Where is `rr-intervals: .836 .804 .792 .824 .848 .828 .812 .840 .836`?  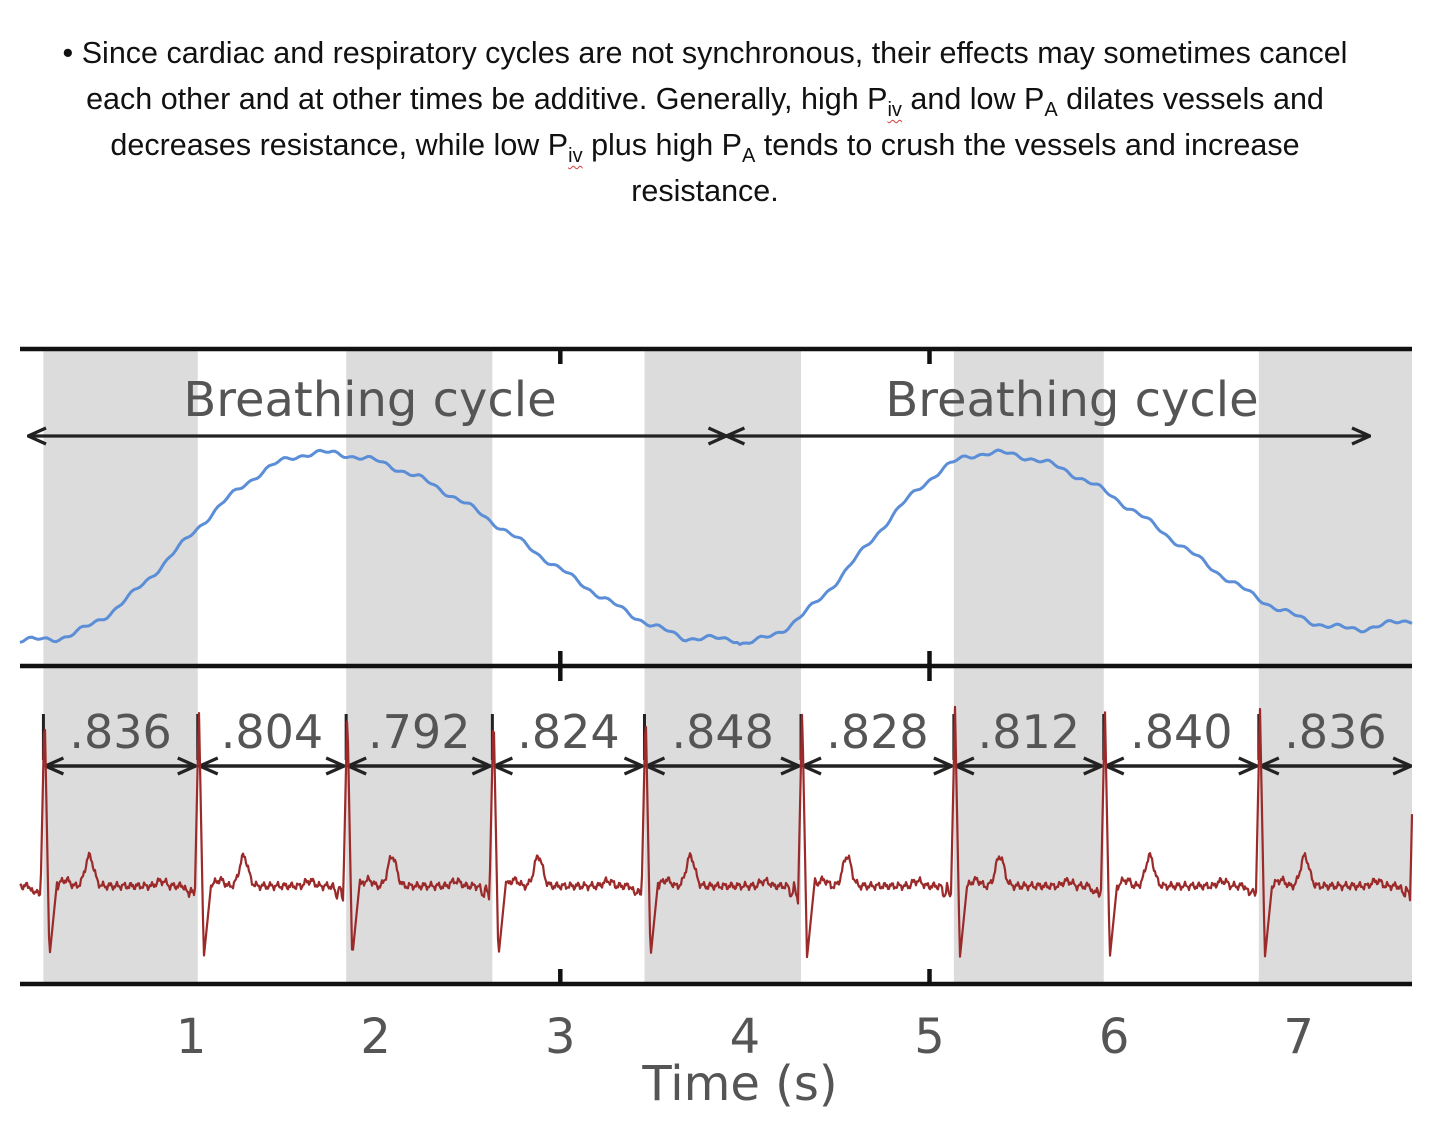
rr-intervals: .836 .804 .792 .824 .848 .828 .812 .840 .836 is located at coordinates (726, 735).